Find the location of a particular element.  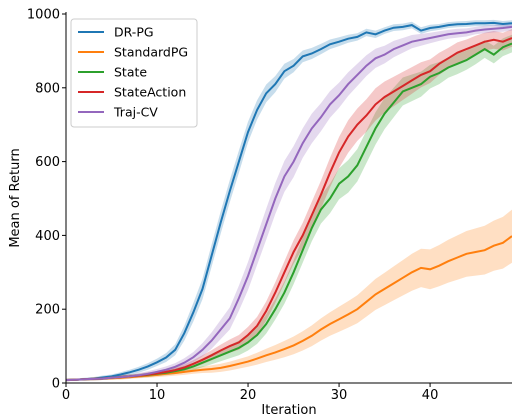

y-tick-label: 200 is located at coordinates (47, 310).